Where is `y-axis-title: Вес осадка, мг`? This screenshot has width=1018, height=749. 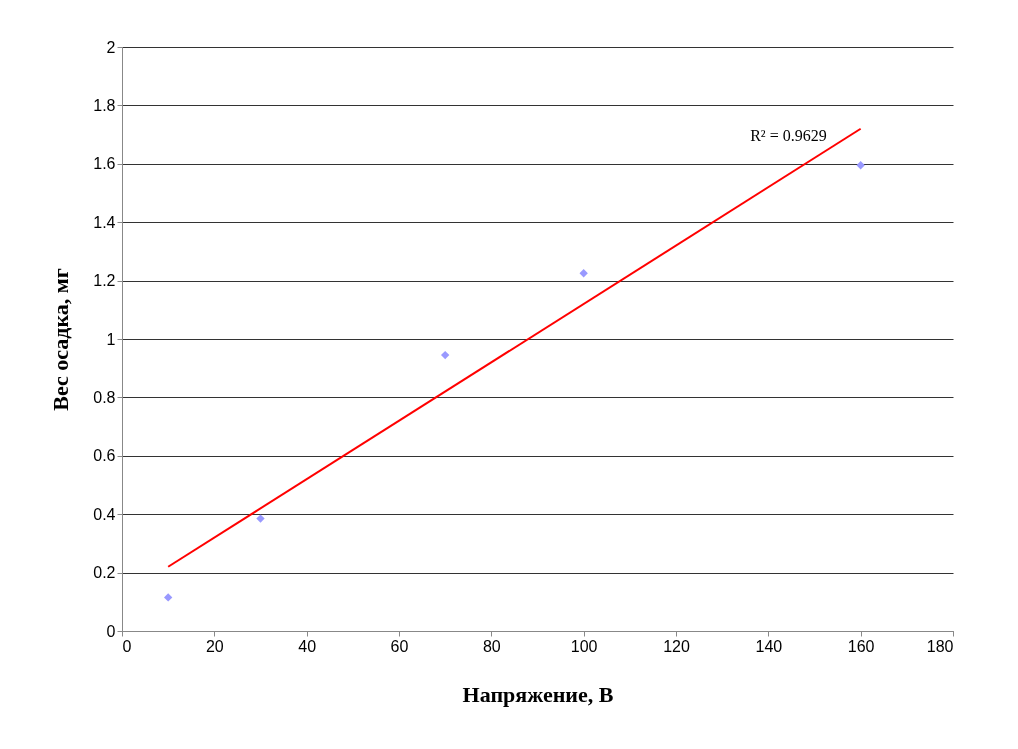
y-axis-title: Вес осадка, мг is located at coordinates (61, 339).